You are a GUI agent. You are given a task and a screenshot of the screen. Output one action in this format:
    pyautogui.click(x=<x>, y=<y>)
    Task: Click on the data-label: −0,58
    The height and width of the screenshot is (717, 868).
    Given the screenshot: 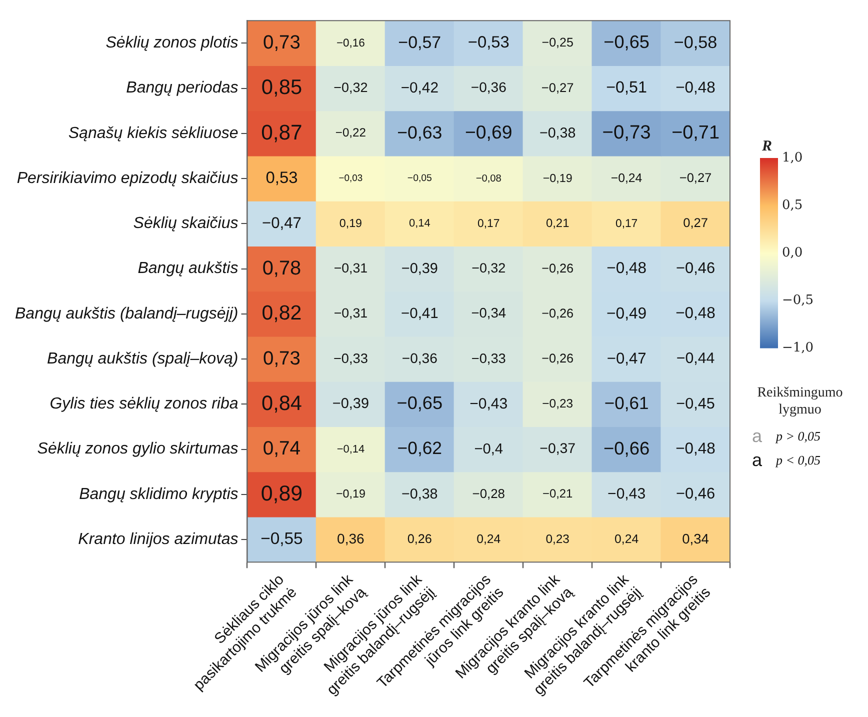 What is the action you would take?
    pyautogui.click(x=696, y=42)
    